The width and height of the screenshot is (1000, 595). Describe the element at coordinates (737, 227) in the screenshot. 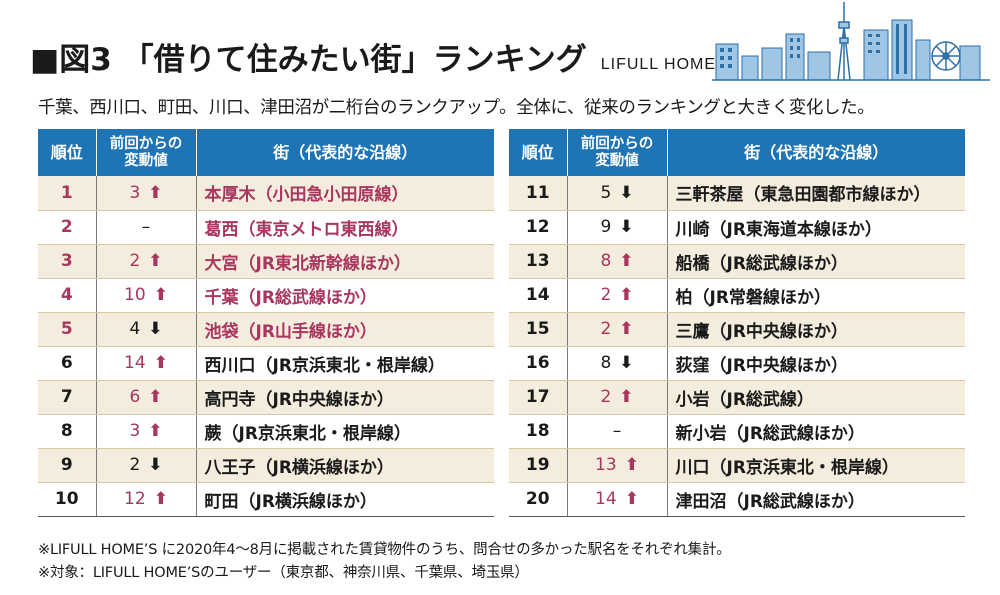

I see `table-row: 12 9 ⬇ 川崎（JR東海道本線ほか）` at that location.